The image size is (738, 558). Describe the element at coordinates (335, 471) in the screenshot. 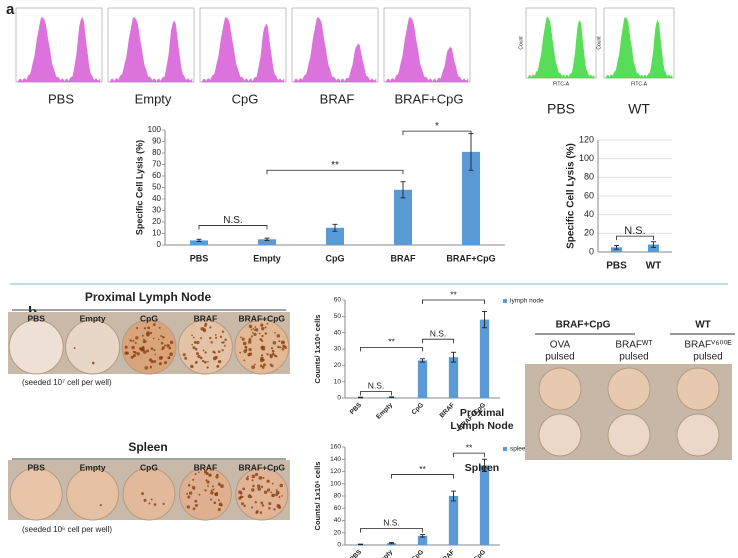

I see `y-tick-label: 120` at that location.